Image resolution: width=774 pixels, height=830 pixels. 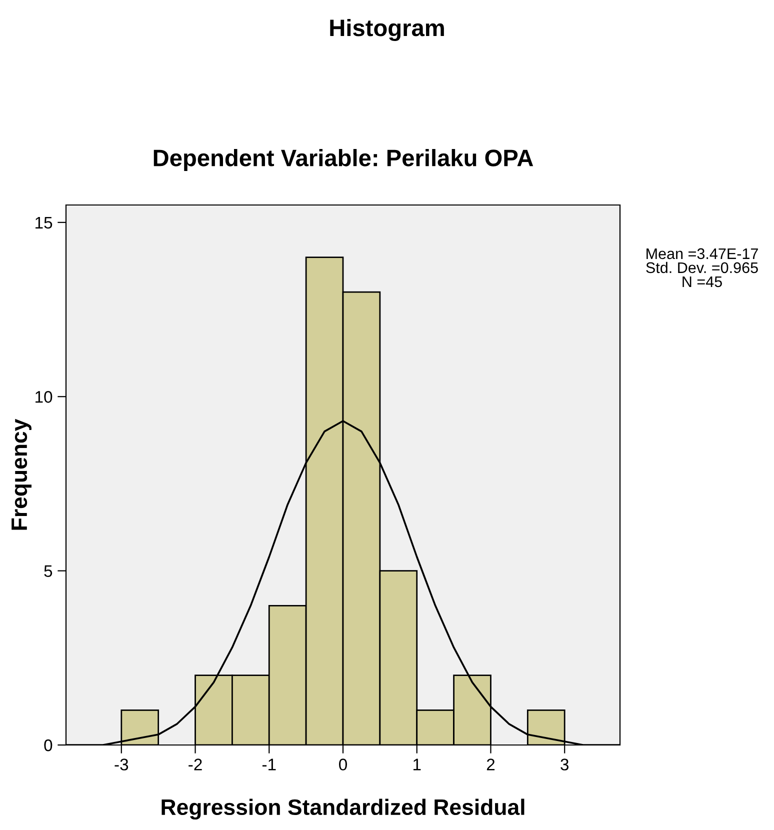 I want to click on y-tick-label: 15, so click(x=44, y=222).